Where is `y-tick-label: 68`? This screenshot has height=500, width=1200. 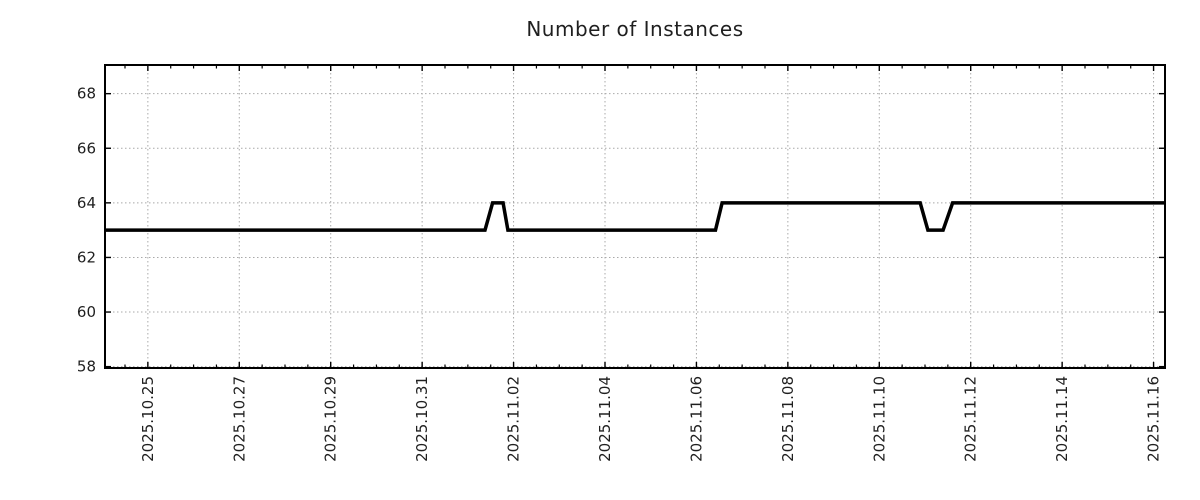 y-tick-label: 68 is located at coordinates (86, 94).